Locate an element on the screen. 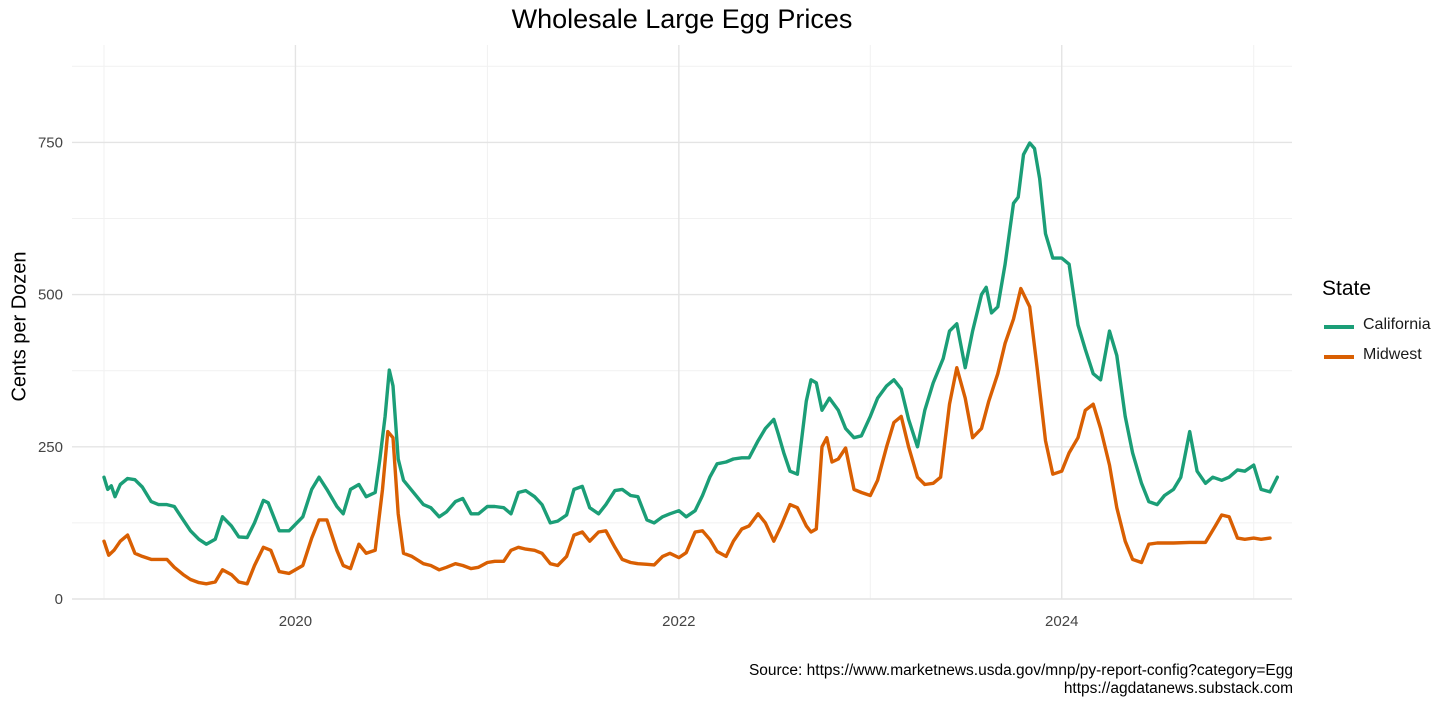 The image size is (1456, 709). y-axis-label: Cents per Dozen is located at coordinates (19, 326).